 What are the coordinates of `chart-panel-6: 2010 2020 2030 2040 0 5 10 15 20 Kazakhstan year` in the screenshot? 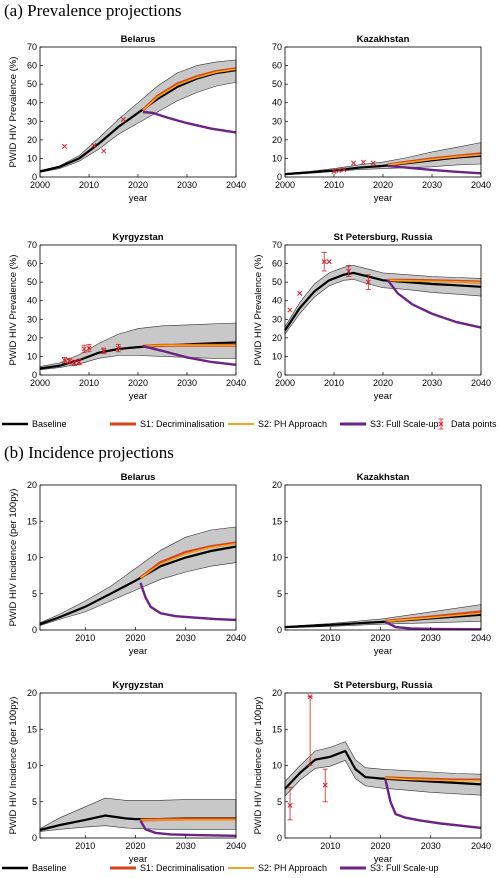 It's located at (381, 564).